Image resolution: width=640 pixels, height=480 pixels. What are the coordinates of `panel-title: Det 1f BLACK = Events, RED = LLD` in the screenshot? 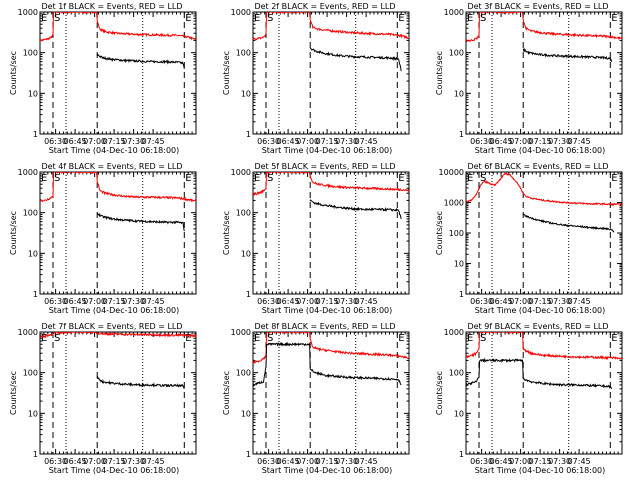 It's located at (111, 6).